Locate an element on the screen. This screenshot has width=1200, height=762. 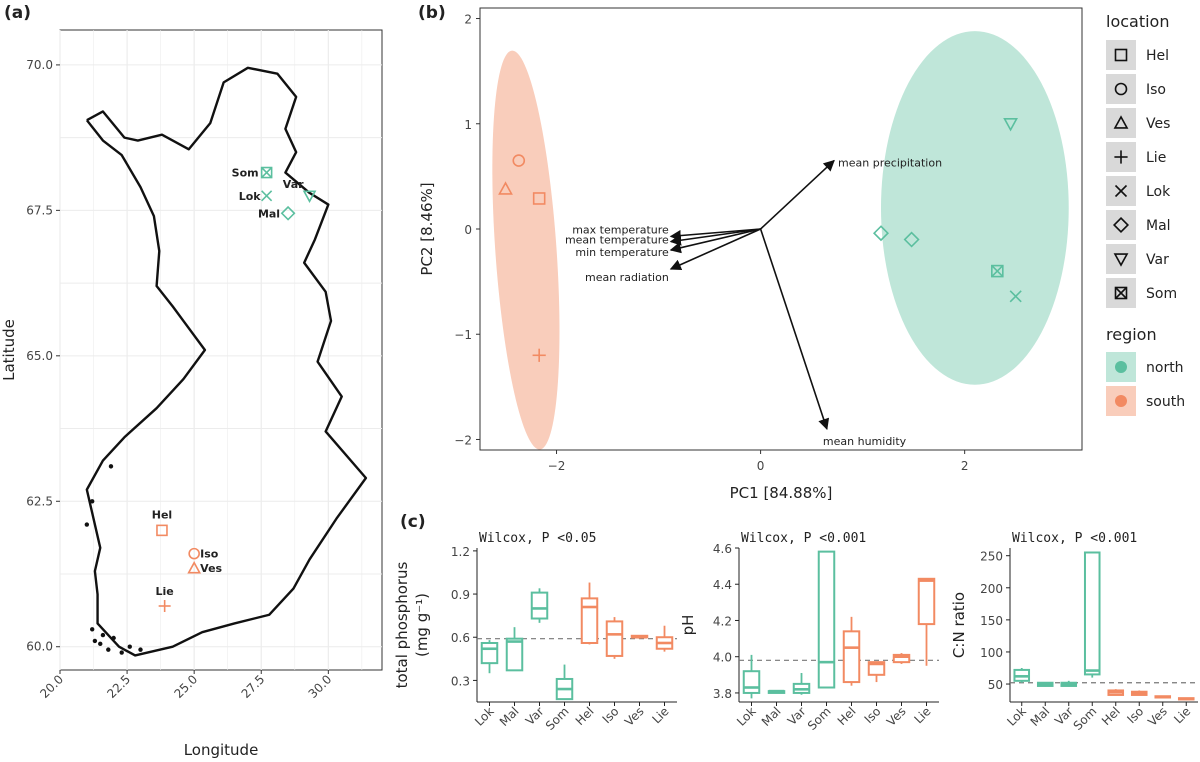
y-tick-label: 0 is located at coordinates (468, 230).